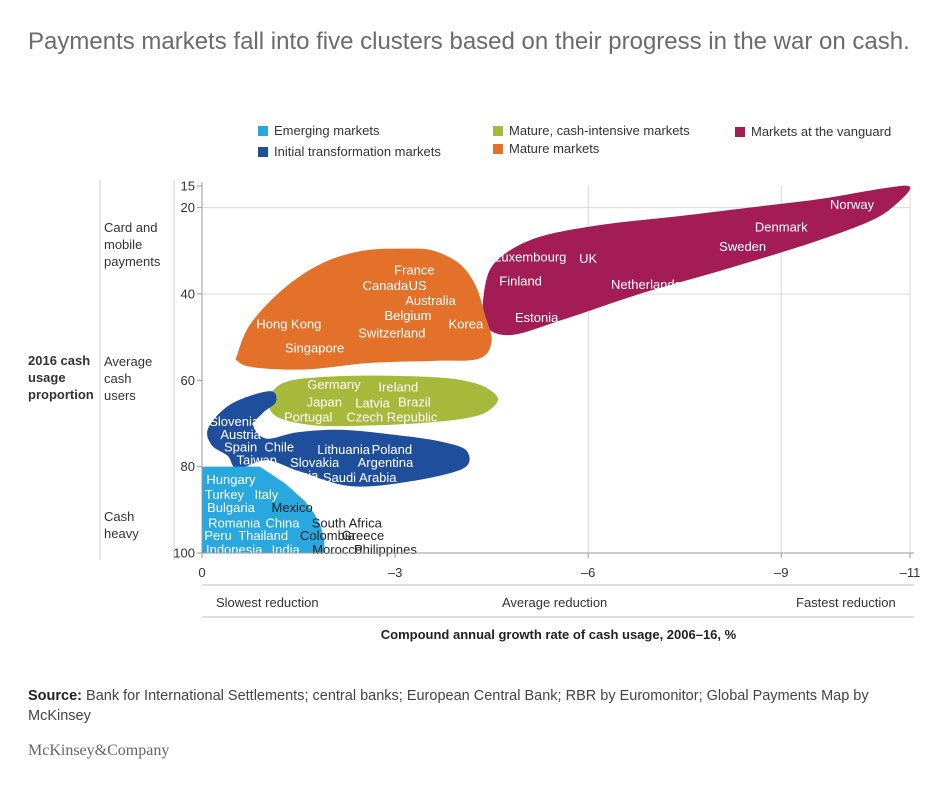 Image resolution: width=940 pixels, height=789 pixels. Describe the element at coordinates (282, 522) in the screenshot. I see `country-label: China` at that location.